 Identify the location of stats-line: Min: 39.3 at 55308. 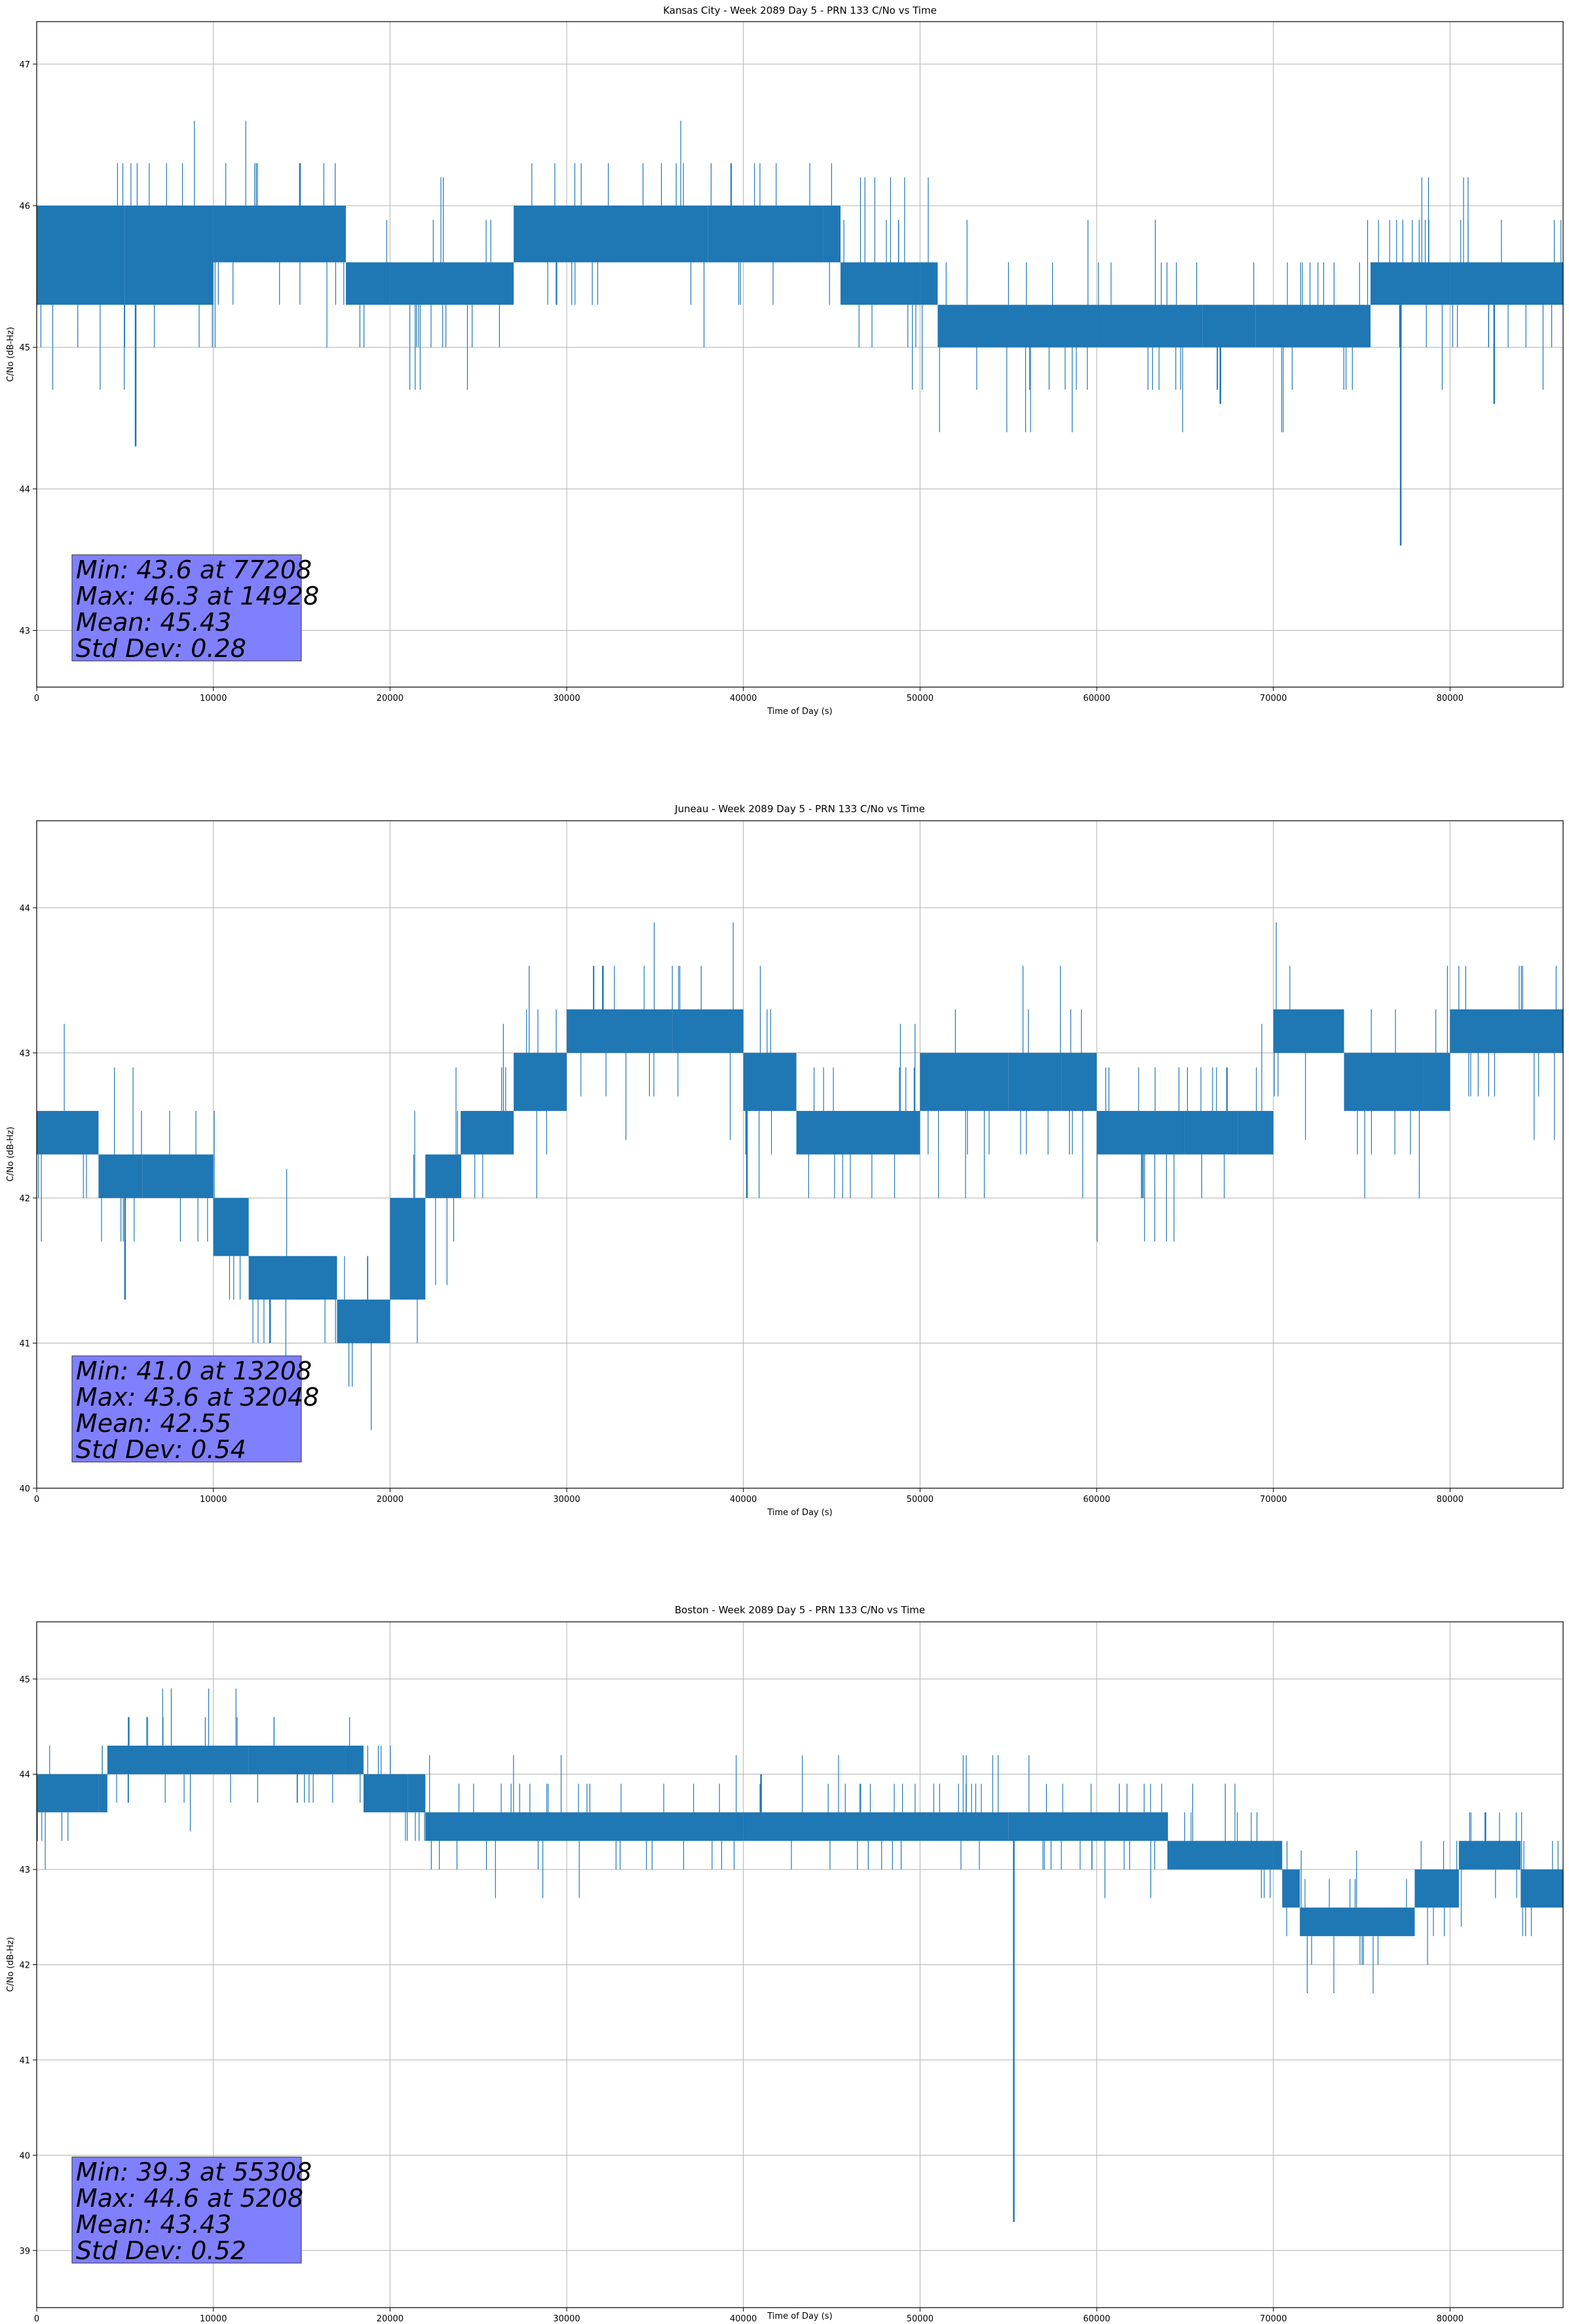
(194, 2172).